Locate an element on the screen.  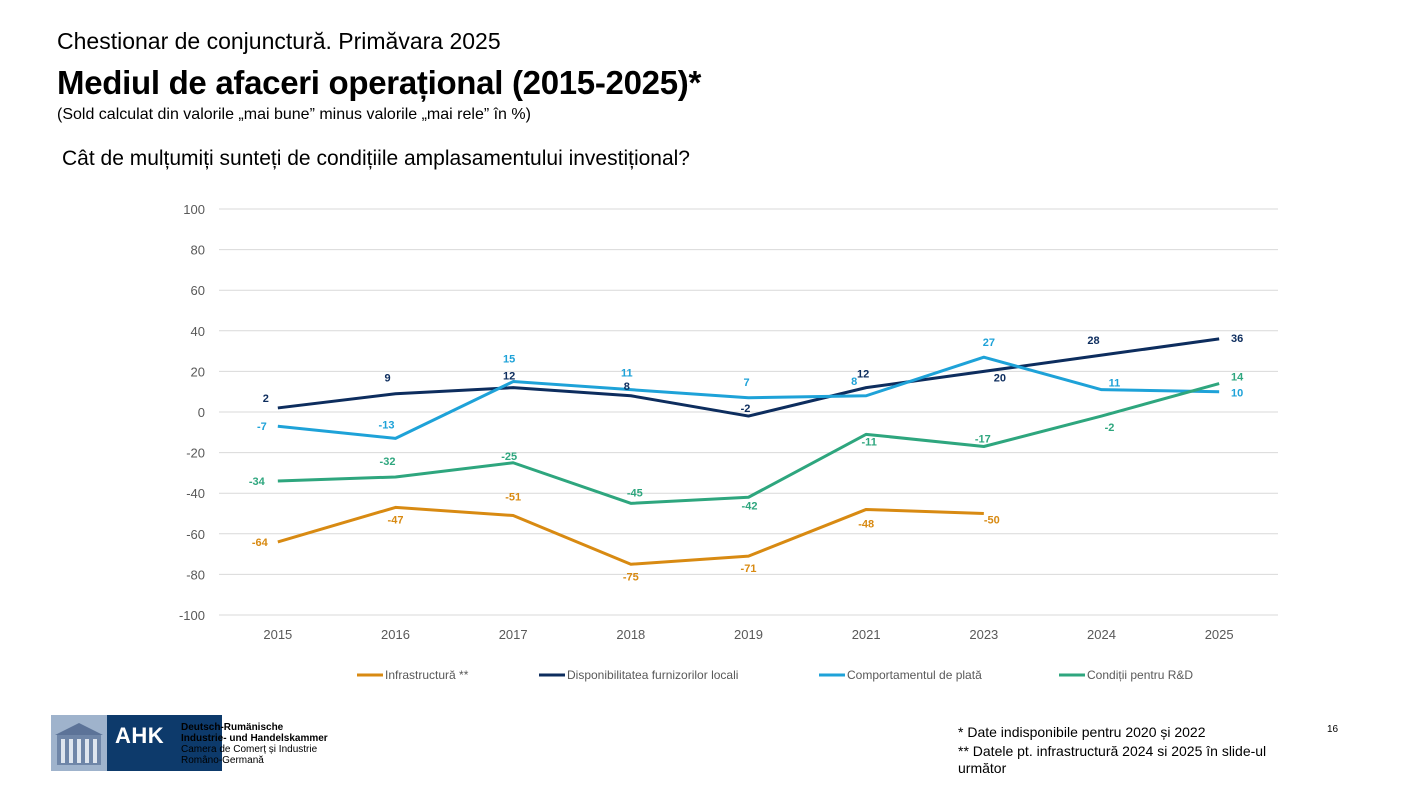
y-tick-label: -60 is located at coordinates (195, 534).